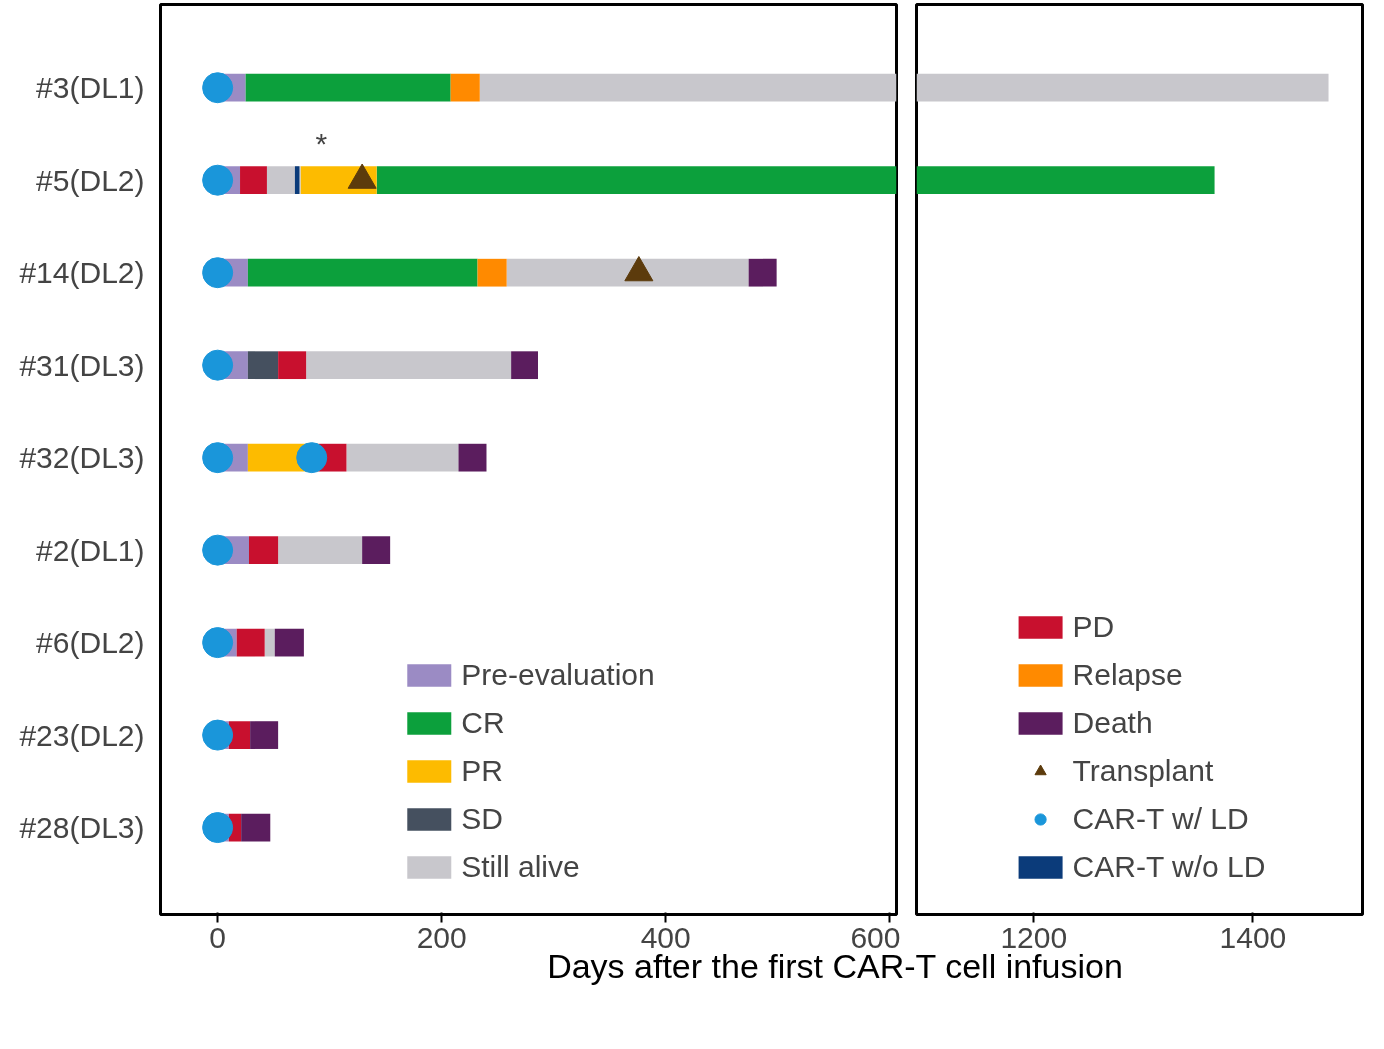 The height and width of the screenshot is (1049, 1384). I want to click on legend-label: Death, so click(1112, 723).